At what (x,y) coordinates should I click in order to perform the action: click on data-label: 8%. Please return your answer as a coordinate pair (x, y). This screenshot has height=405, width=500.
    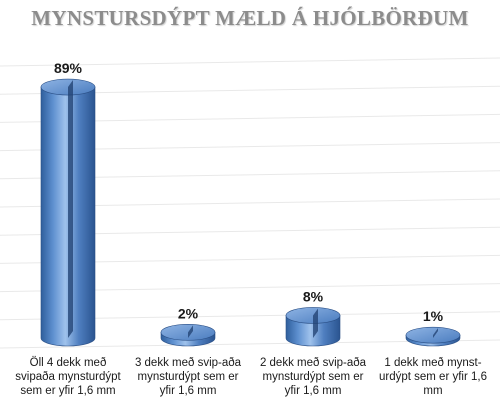
    Looking at the image, I should click on (313, 296).